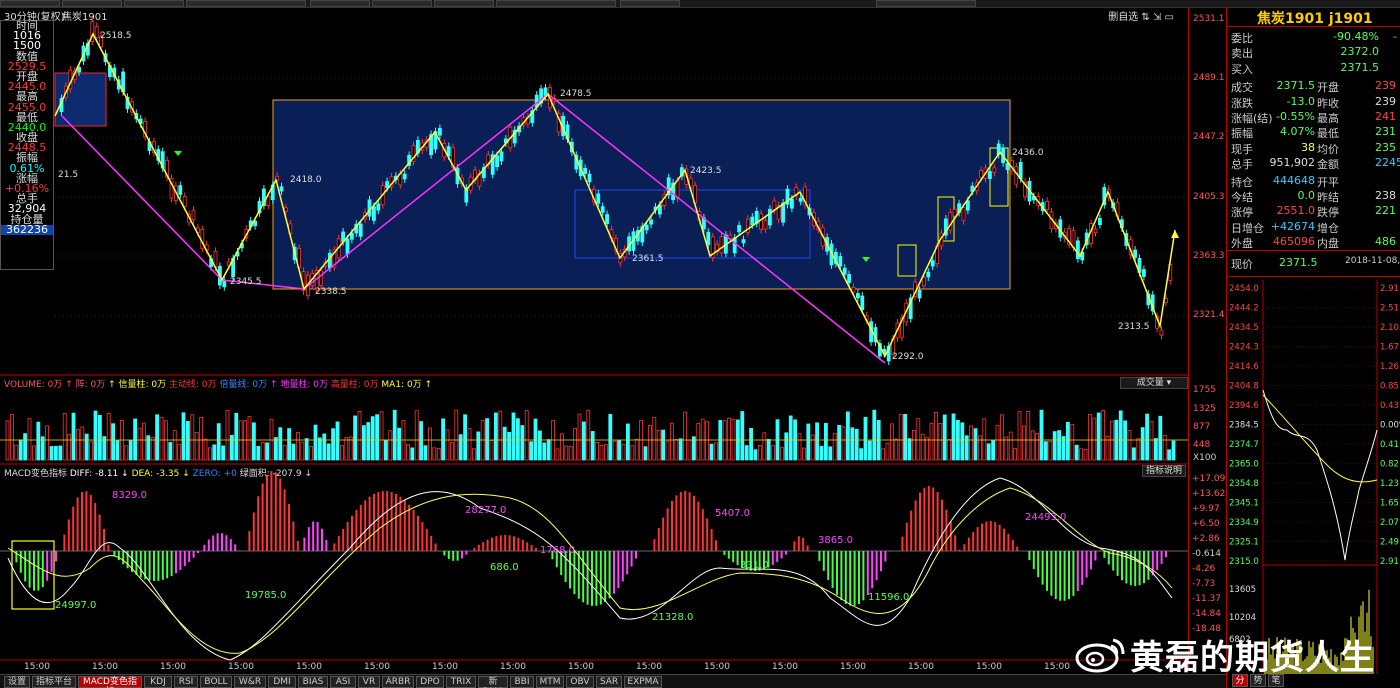  What do you see at coordinates (1247, 228) in the screenshot?
I see `quote-row-label: 日增仓` at bounding box center [1247, 228].